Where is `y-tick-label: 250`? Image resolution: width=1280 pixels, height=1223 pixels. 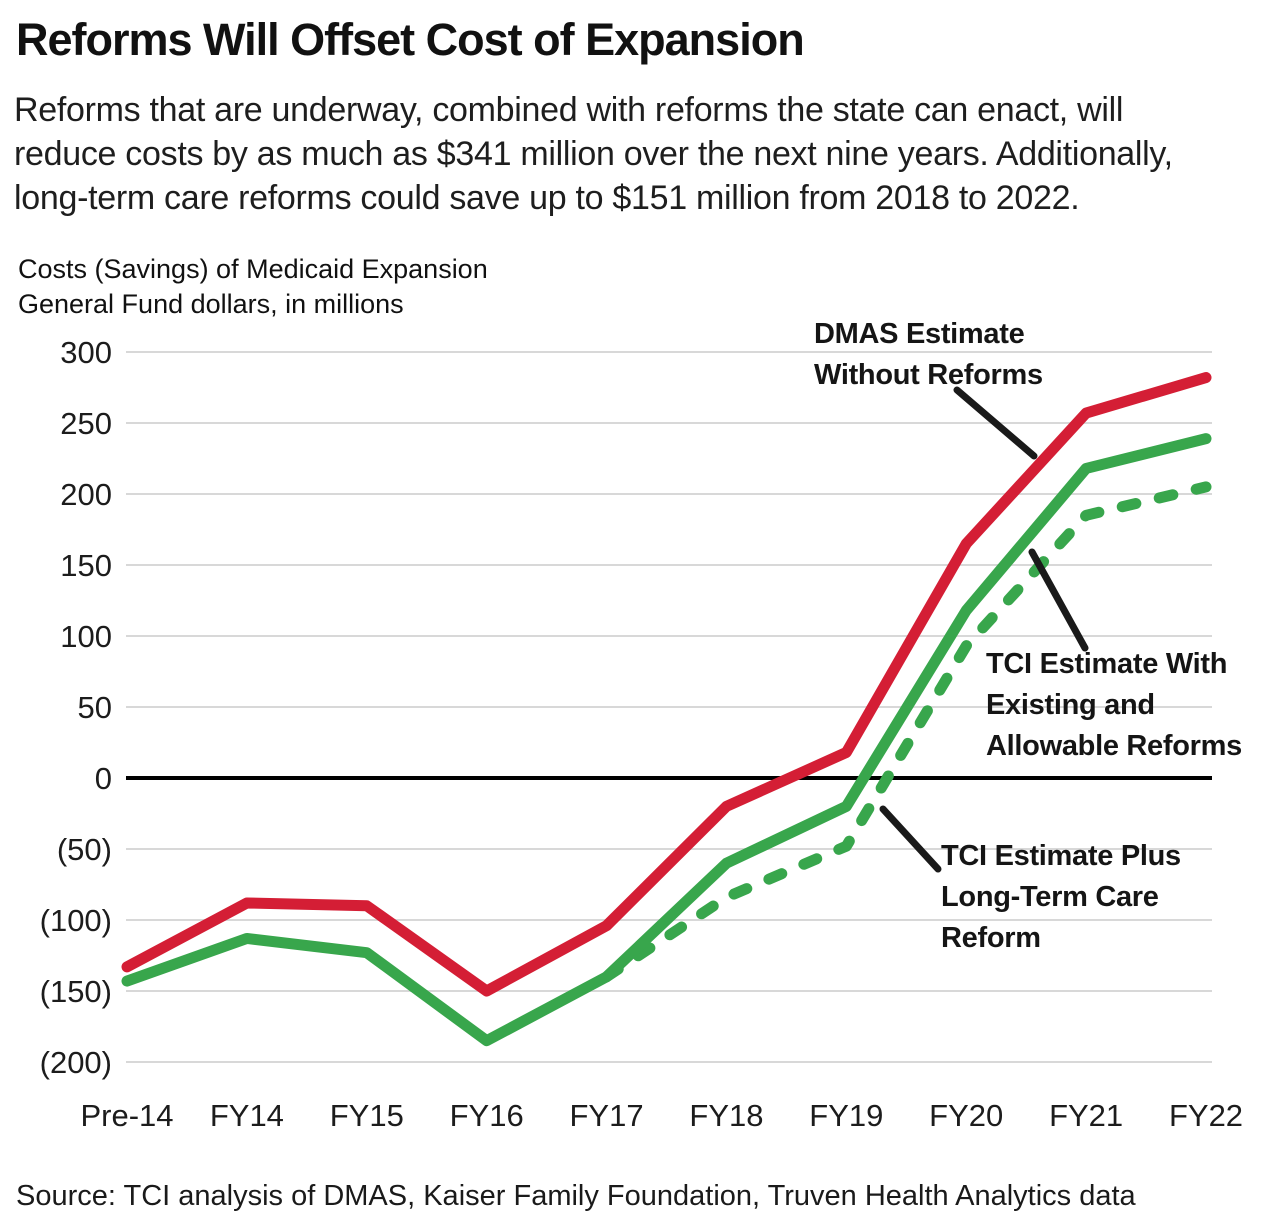 y-tick-label: 250 is located at coordinates (86, 423).